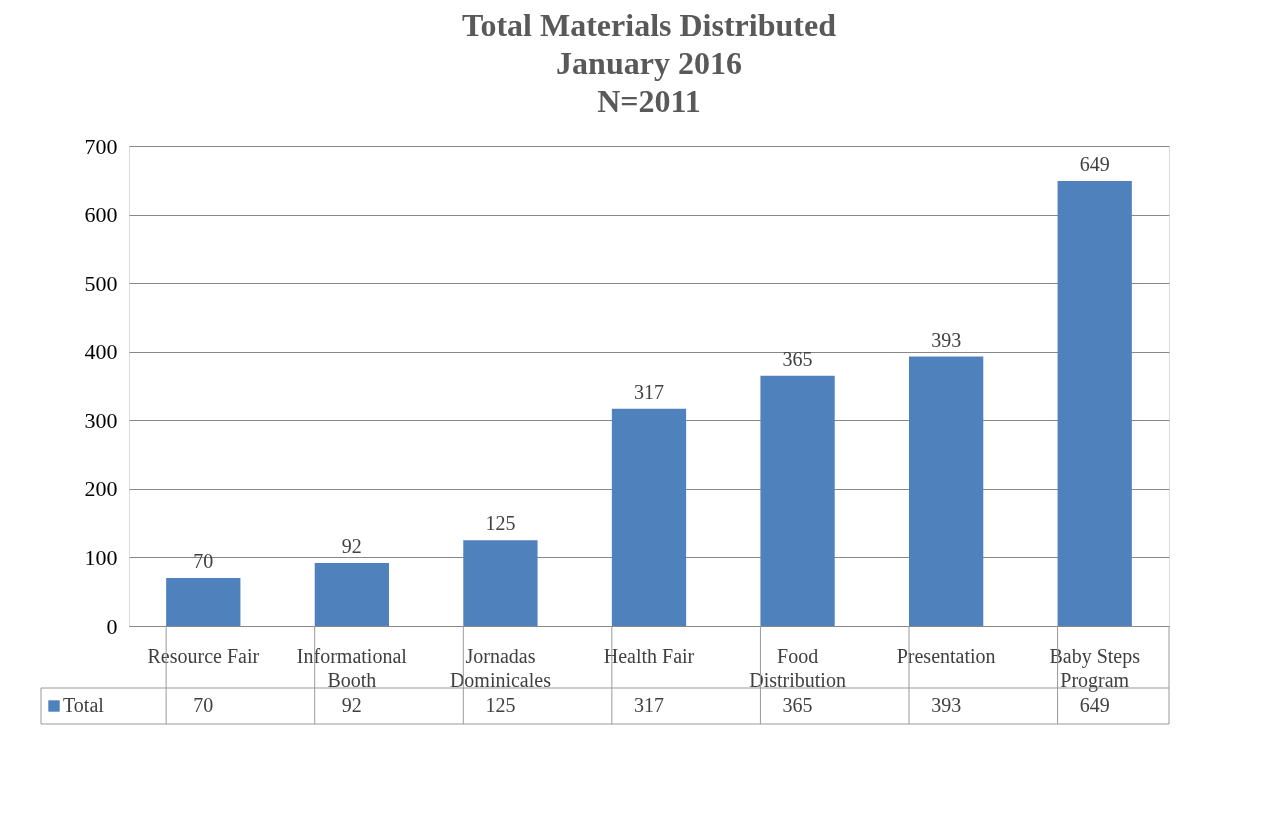 This screenshot has height=839, width=1265. I want to click on data-label: 317, so click(649, 391).